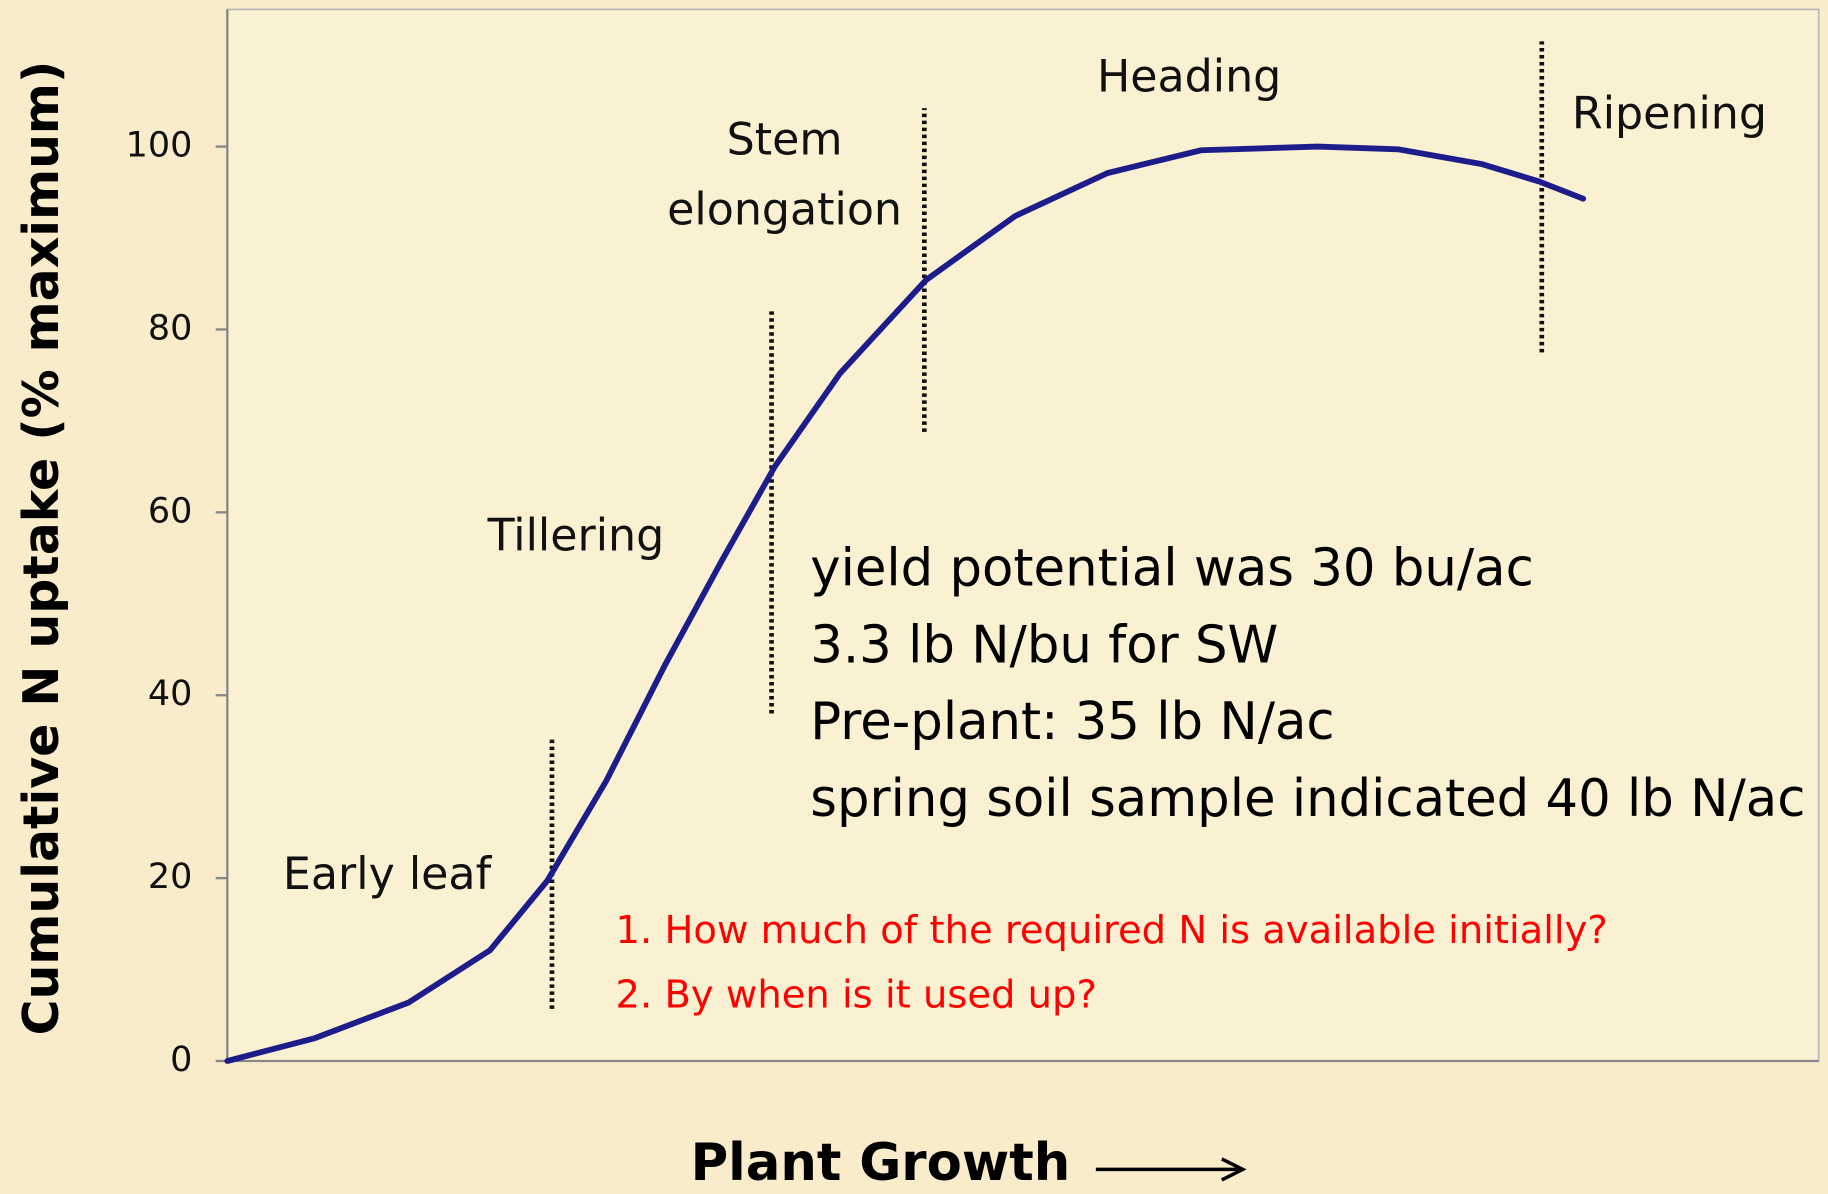 Image resolution: width=1828 pixels, height=1194 pixels. I want to click on y-tick-label: 0, so click(181, 1060).